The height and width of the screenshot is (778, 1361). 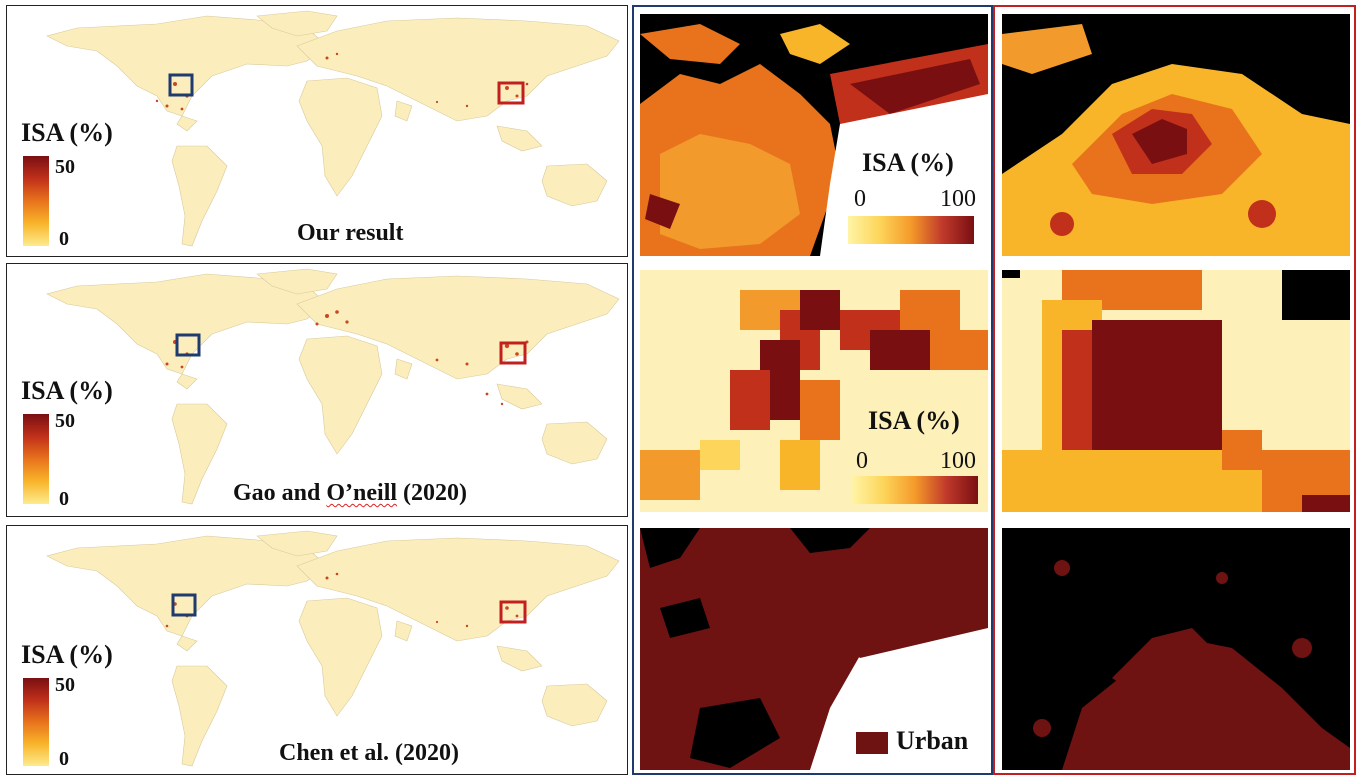 I want to click on global-map-panel-2: ISA (%) 50 0 Gao and O’neill (2020), so click(x=317, y=390).